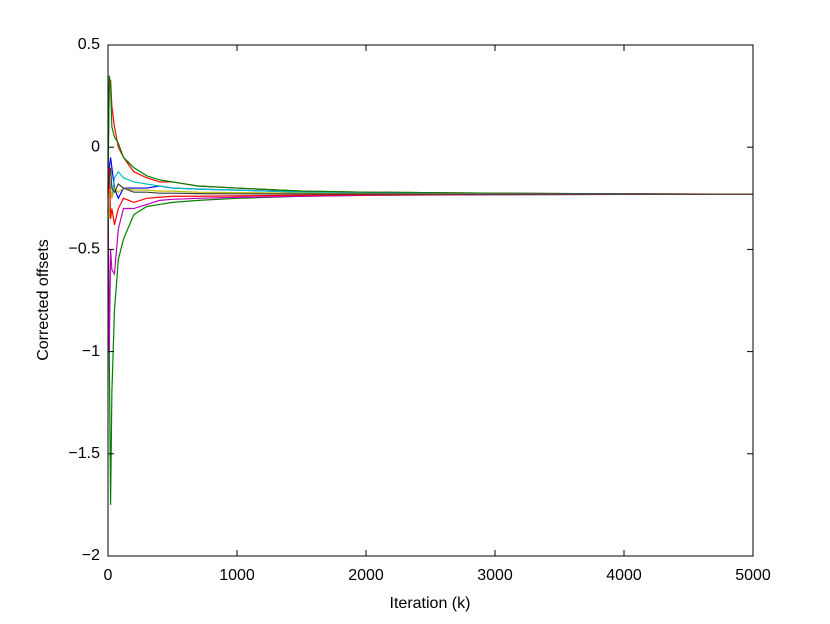 This screenshot has width=830, height=624. What do you see at coordinates (366, 575) in the screenshot?
I see `x-tick-label: 2000` at bounding box center [366, 575].